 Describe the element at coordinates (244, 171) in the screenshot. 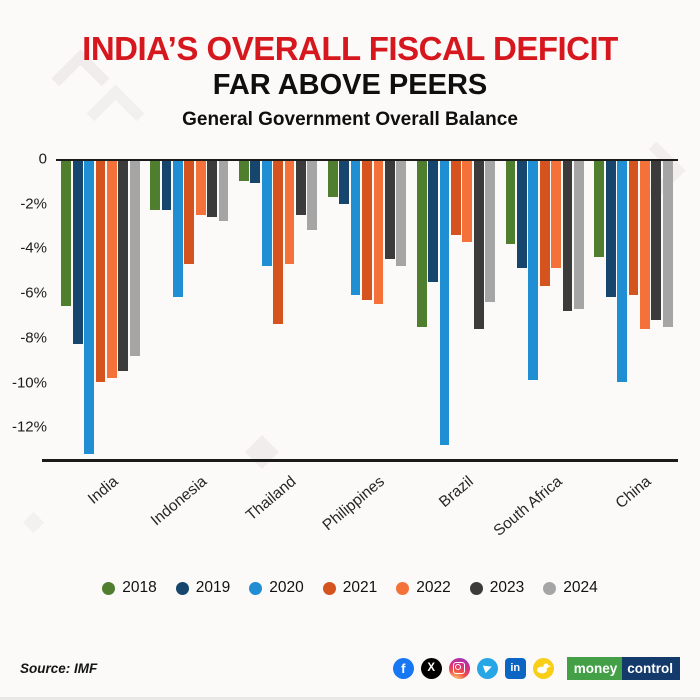

I see `bar-thailand-2018` at that location.